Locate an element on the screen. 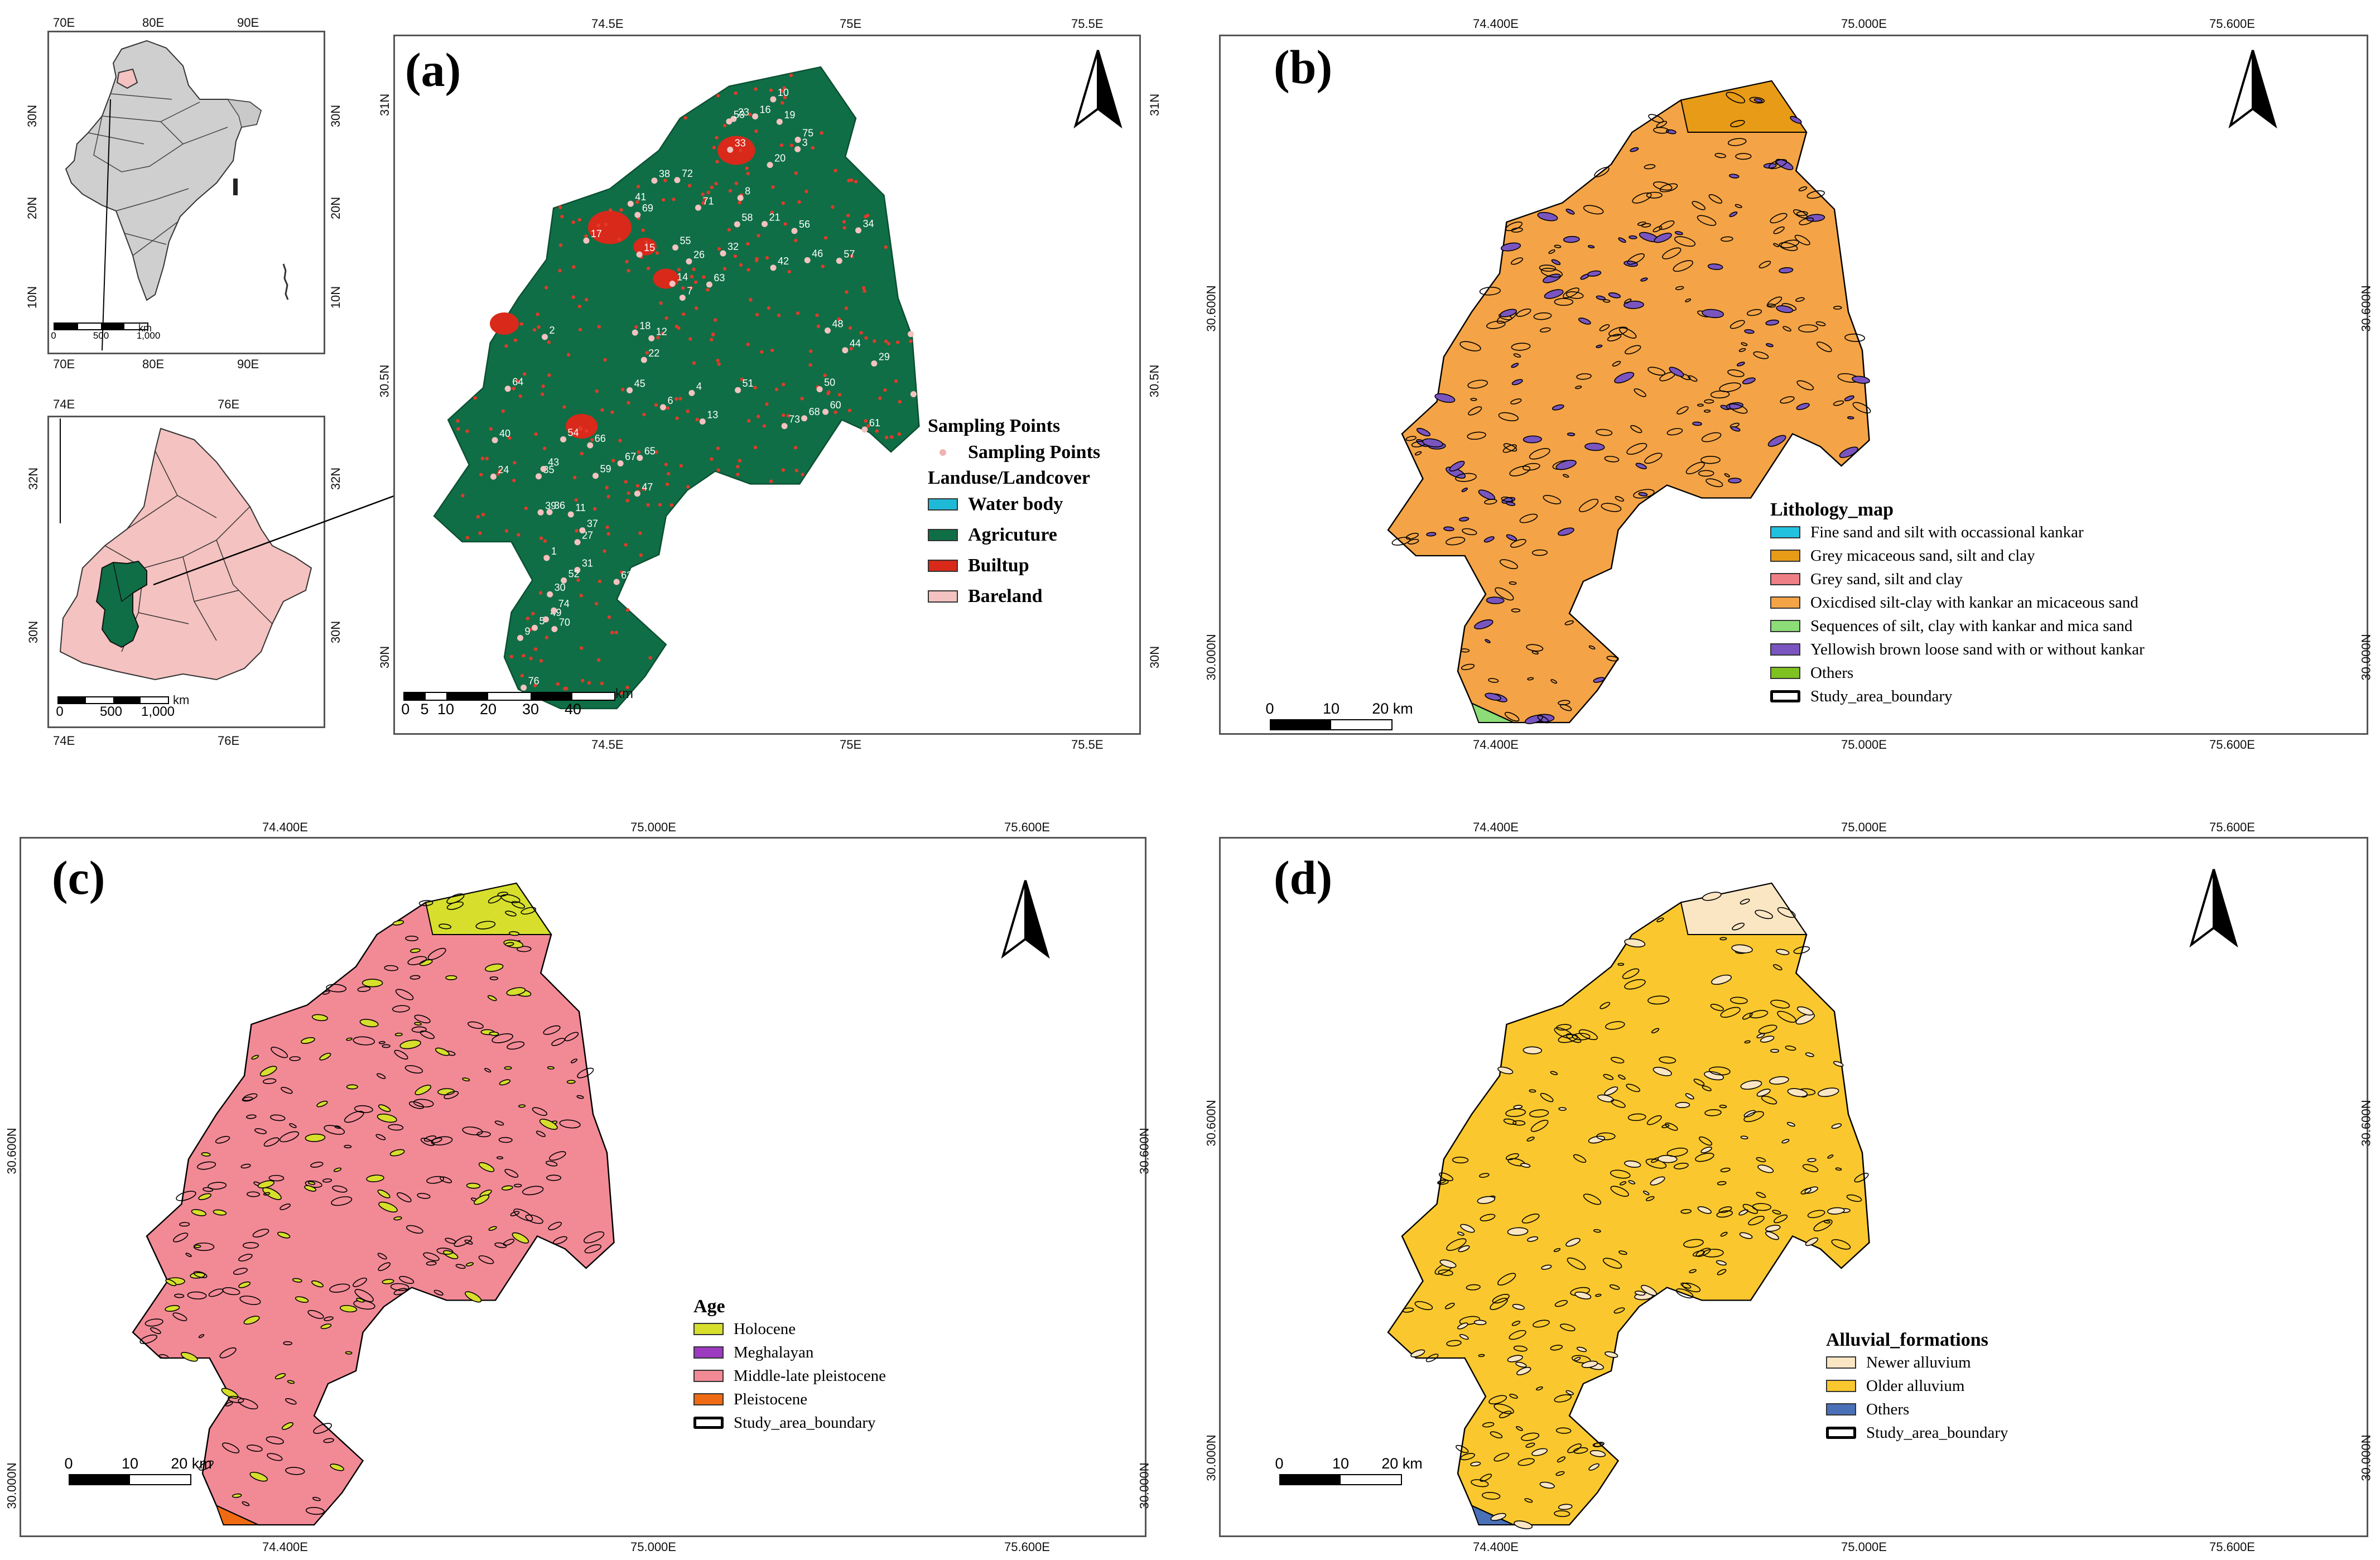 The width and height of the screenshot is (2380, 1560). sampling-point-number: 29 is located at coordinates (884, 357).